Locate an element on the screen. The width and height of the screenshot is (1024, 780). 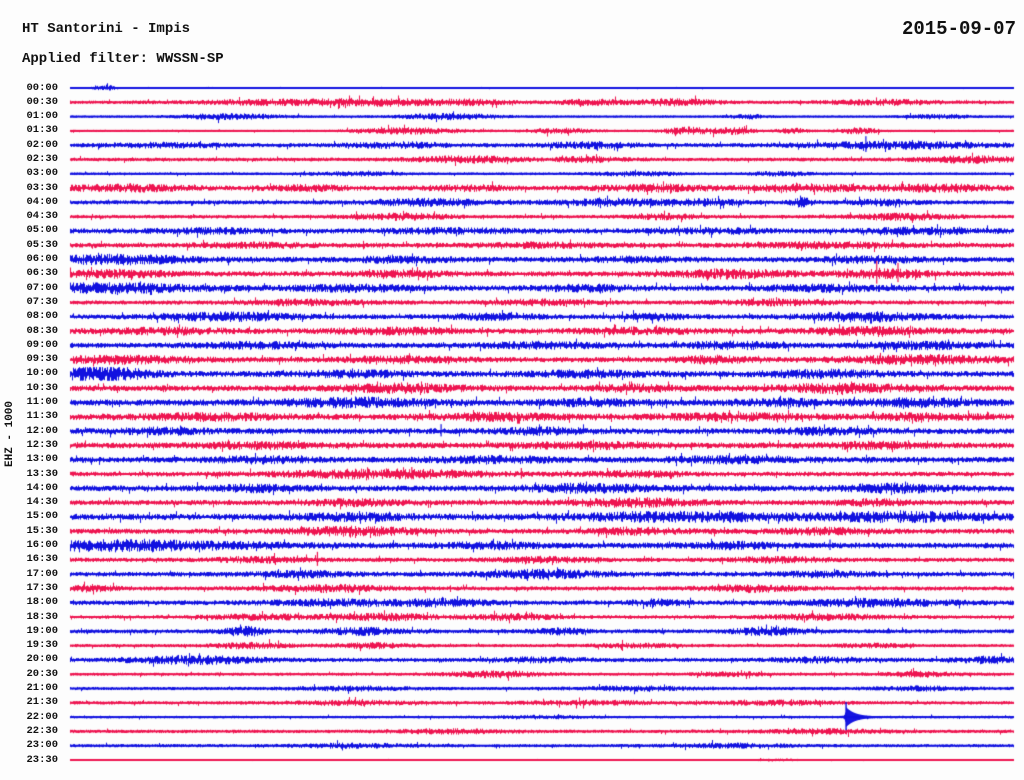
time-label: 03:30 is located at coordinates (42, 187).